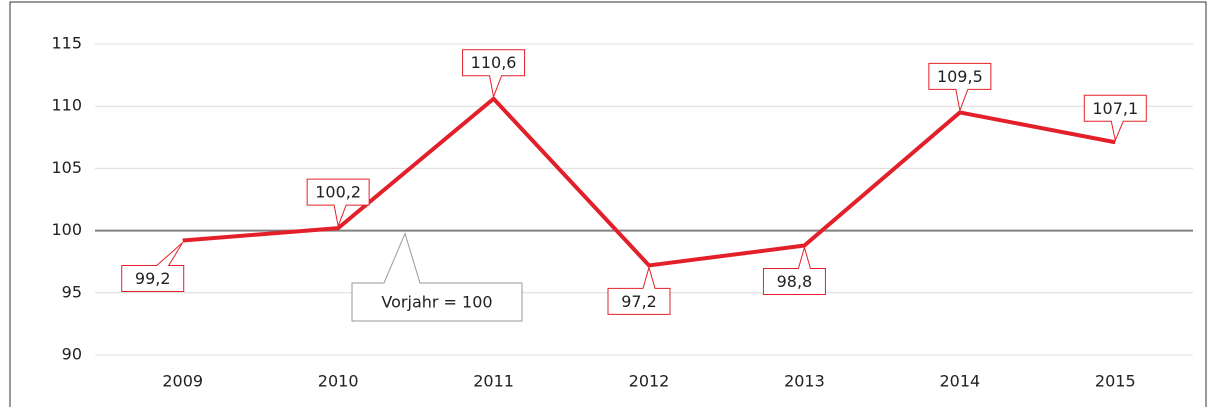  What do you see at coordinates (649, 381) in the screenshot?
I see `x-tick-label: 2012` at bounding box center [649, 381].